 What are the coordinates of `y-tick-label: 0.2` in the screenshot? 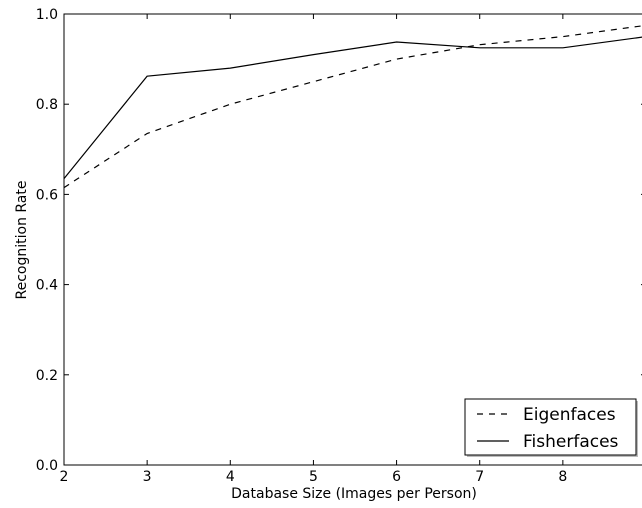 It's located at (47, 376).